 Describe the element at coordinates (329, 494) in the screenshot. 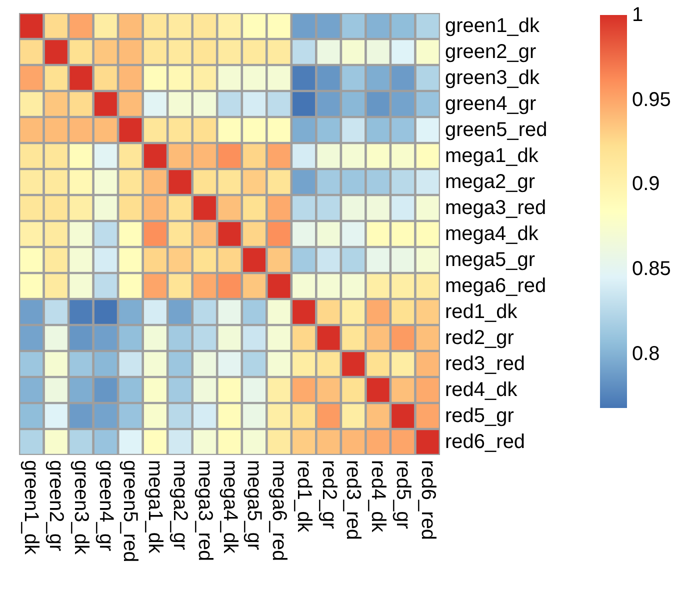

I see `x-tick-label: red2_gr` at that location.